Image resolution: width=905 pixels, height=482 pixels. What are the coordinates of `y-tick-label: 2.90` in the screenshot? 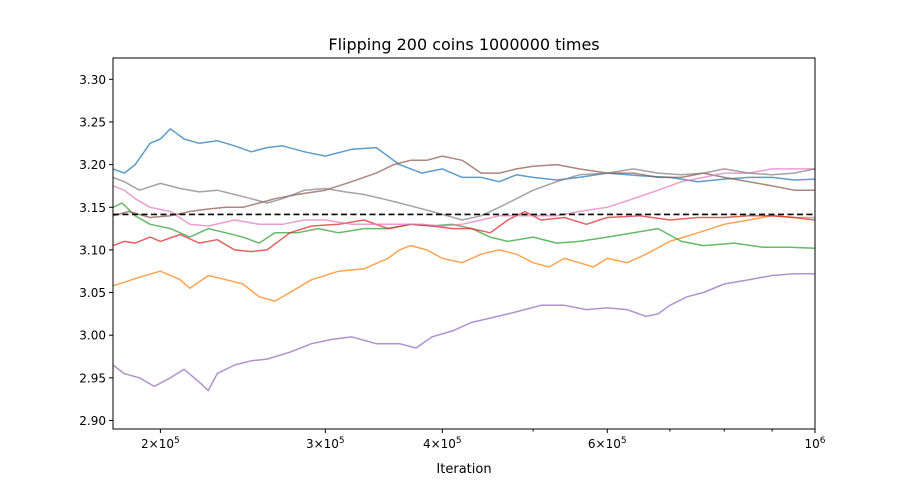 It's located at (92, 421).